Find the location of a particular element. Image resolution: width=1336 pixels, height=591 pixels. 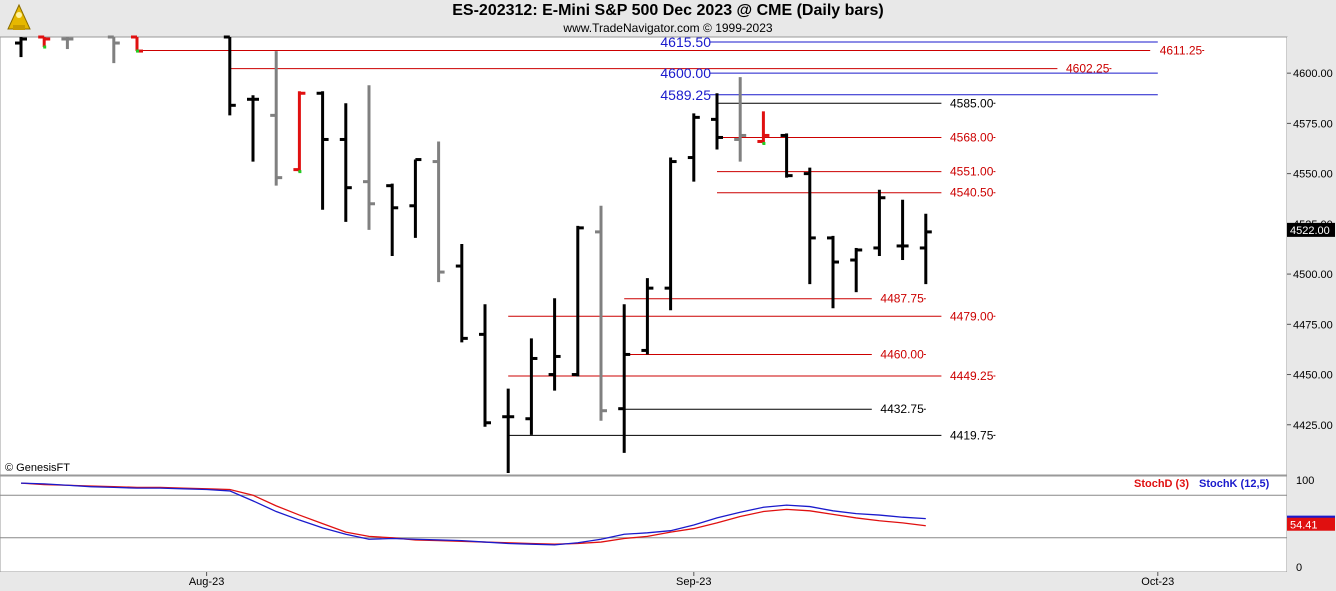

price-tick-label: 4600.00 is located at coordinates (1313, 74).